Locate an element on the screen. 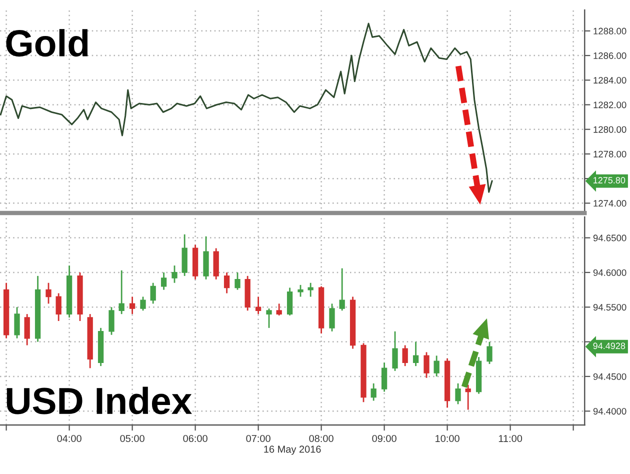 This screenshot has width=630, height=474. text: USD Index is located at coordinates (99, 400).